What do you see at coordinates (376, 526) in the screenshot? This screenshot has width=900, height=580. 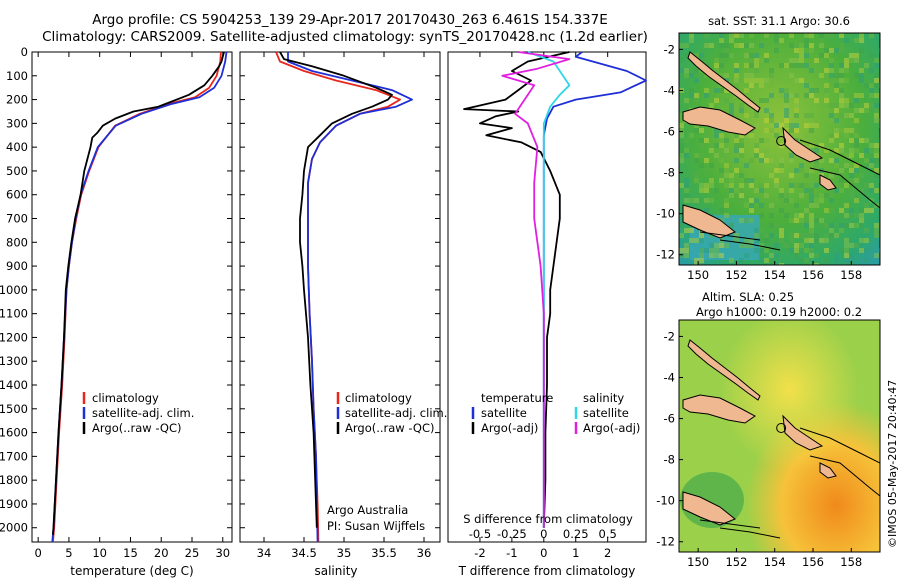 I see `annotation-pi: PI: Susan Wijffels` at bounding box center [376, 526].